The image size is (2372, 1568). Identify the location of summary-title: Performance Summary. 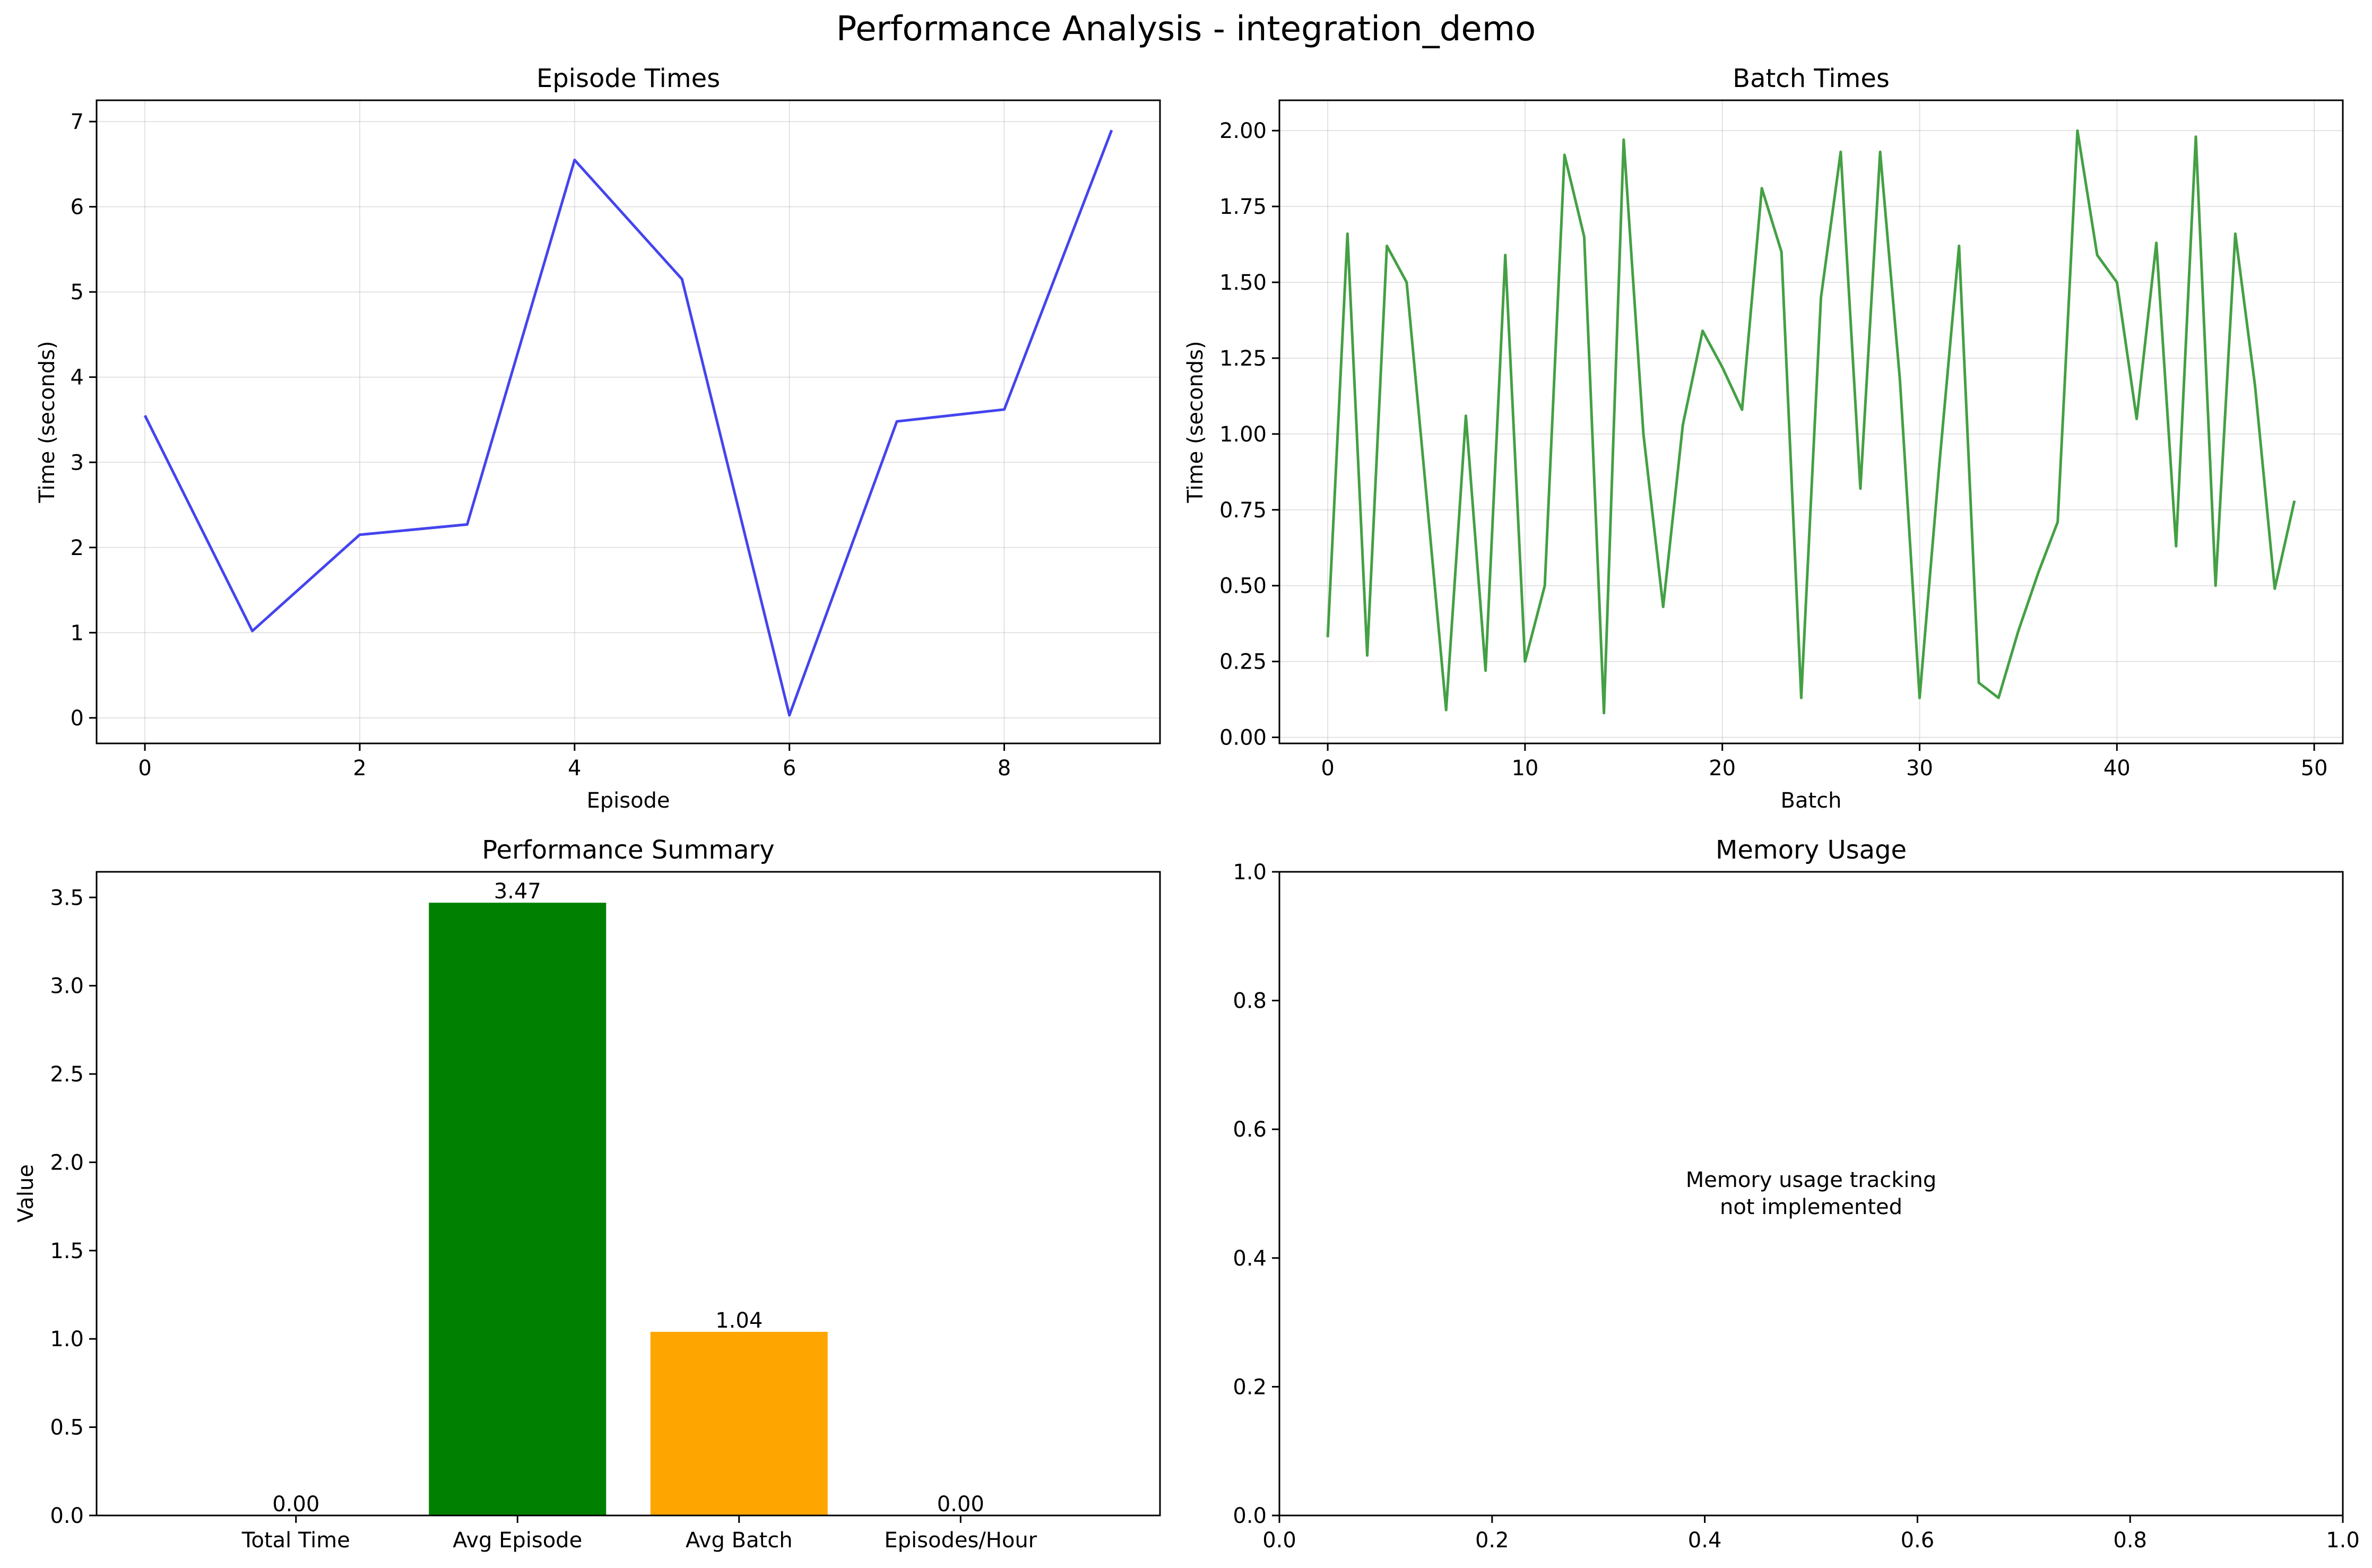
(628, 850).